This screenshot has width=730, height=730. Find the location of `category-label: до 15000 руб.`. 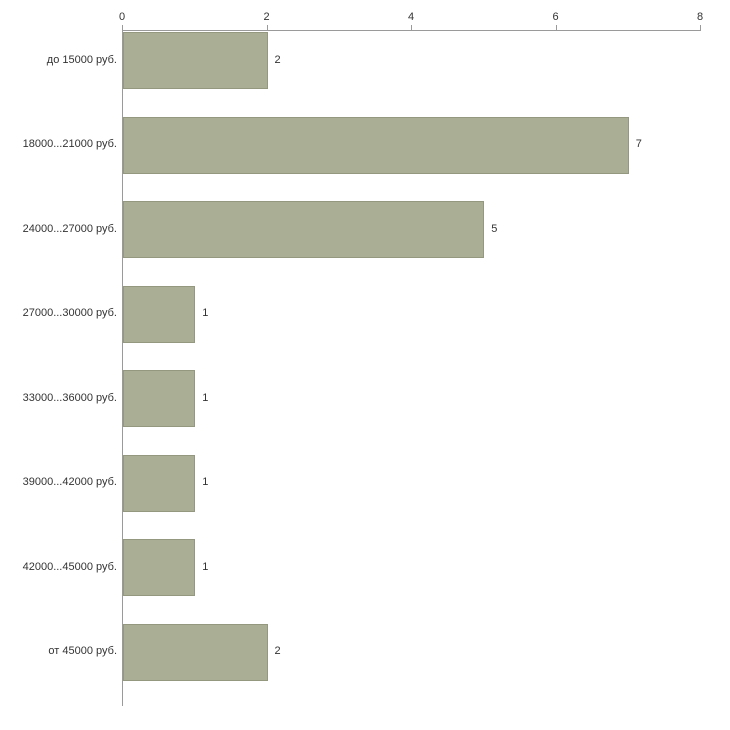

category-label: до 15000 руб. is located at coordinates (81, 59).